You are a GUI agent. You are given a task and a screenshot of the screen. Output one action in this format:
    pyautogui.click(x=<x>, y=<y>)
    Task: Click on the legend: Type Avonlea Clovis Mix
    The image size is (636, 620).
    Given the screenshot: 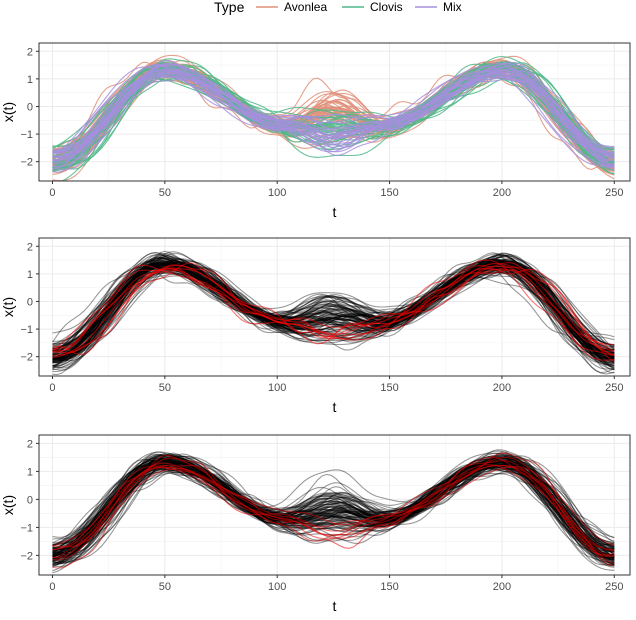 What is the action you would take?
    pyautogui.click(x=338, y=7)
    